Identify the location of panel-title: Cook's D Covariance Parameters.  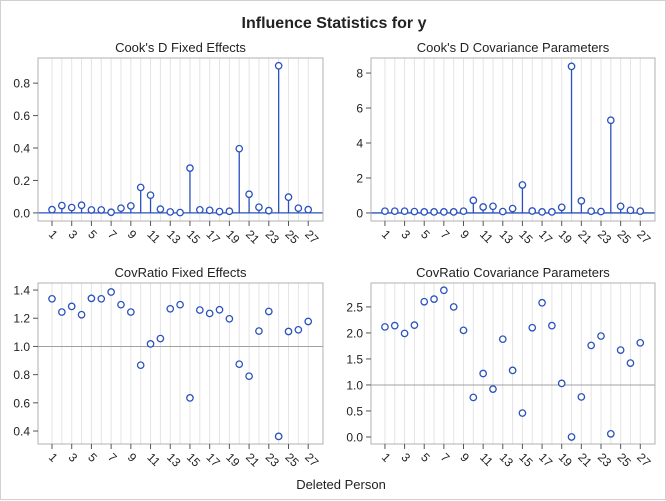
(513, 47).